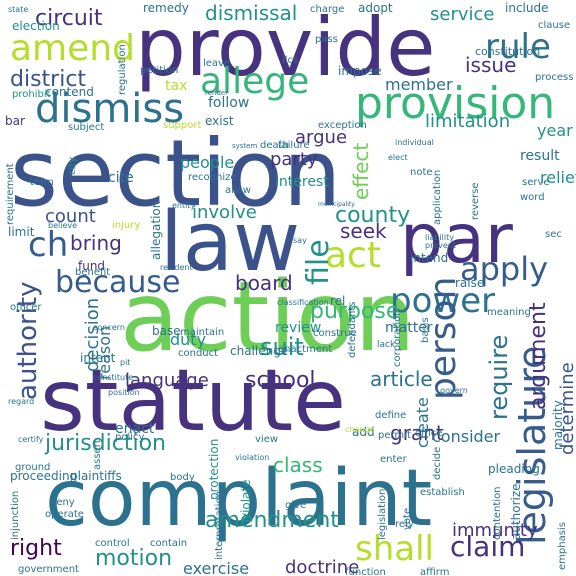 The width and height of the screenshot is (576, 576). I want to click on word-follow: follow, so click(228, 103).